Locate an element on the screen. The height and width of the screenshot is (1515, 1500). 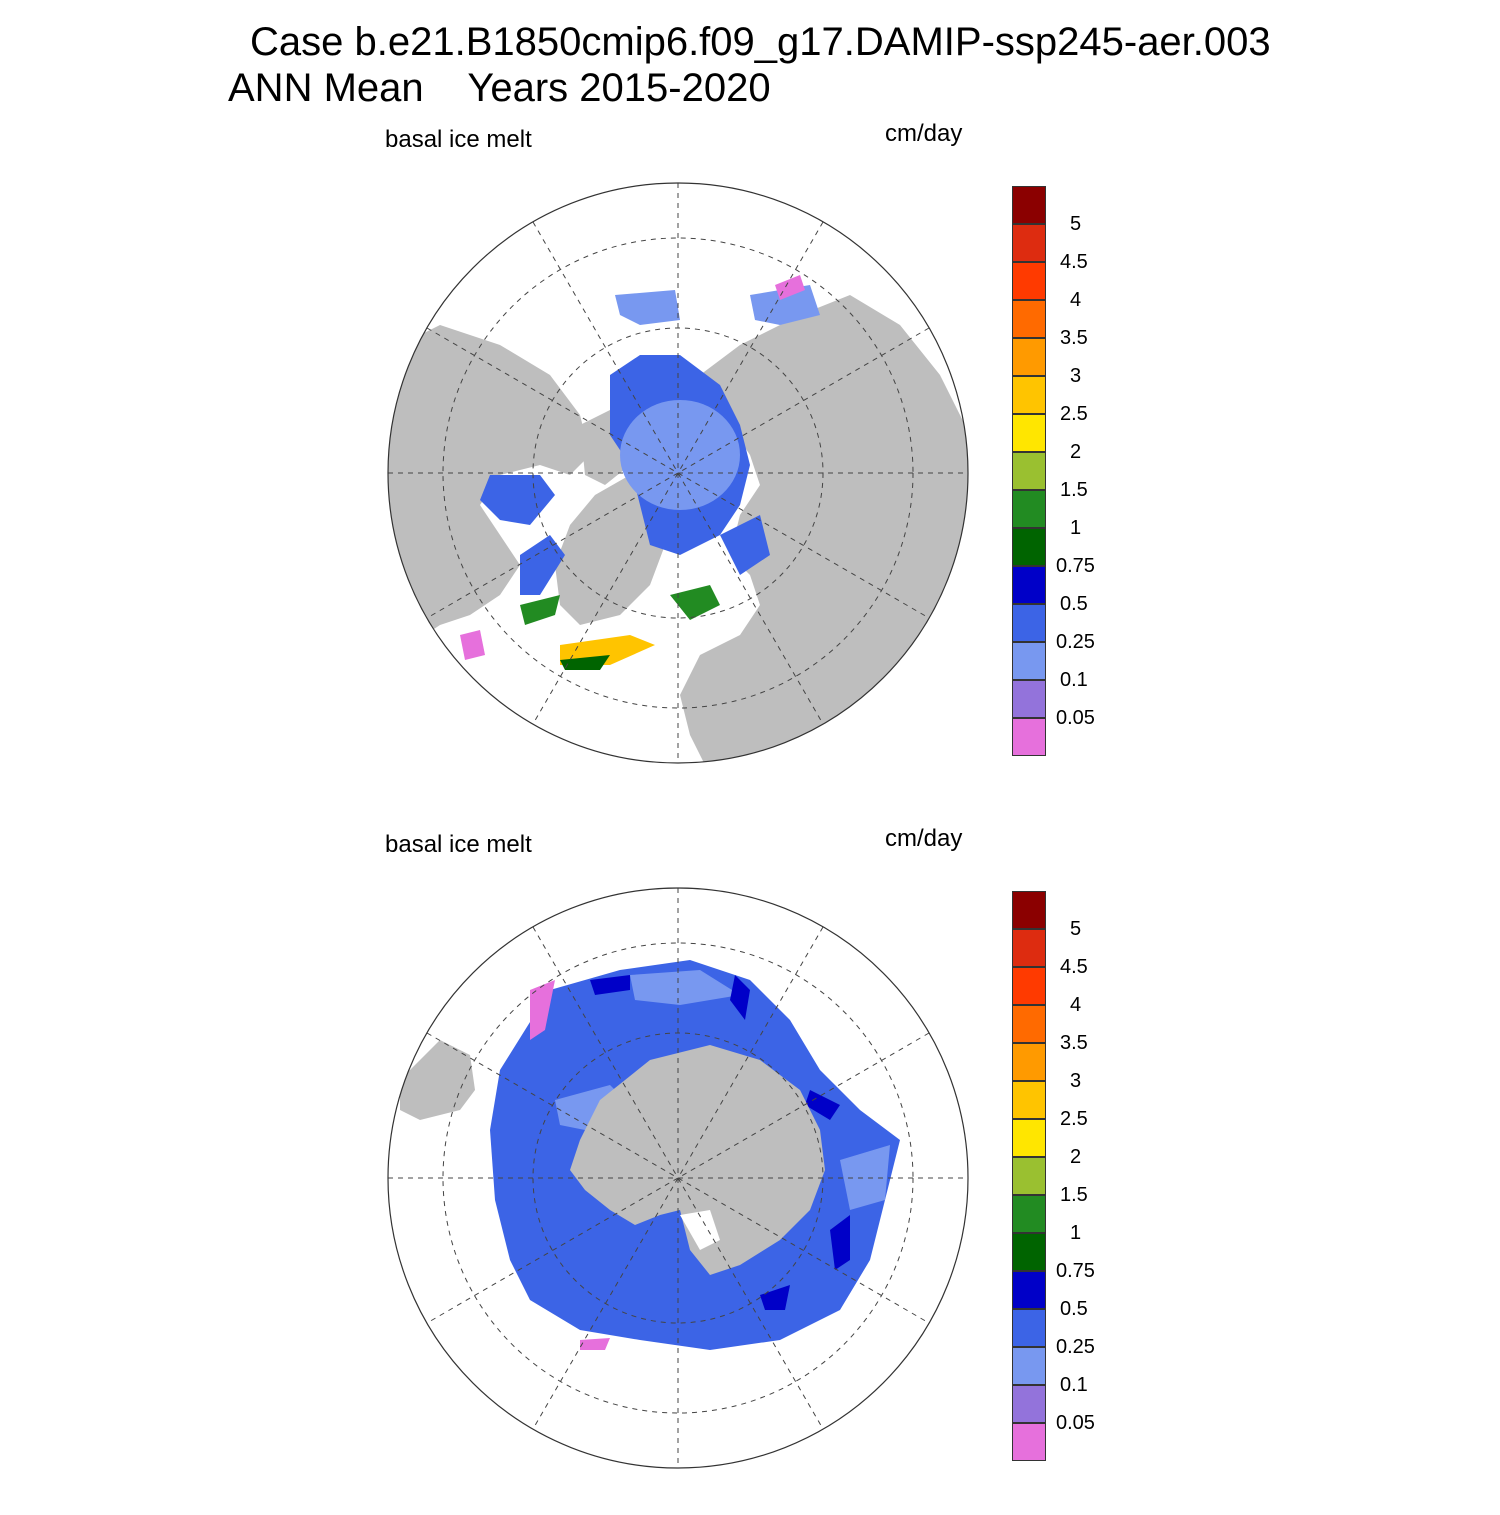
antarctica-land is located at coordinates (697, 1160).